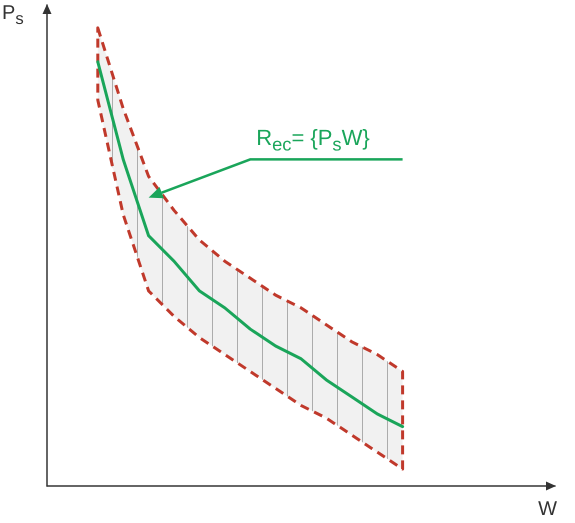 The width and height of the screenshot is (575, 523). Describe the element at coordinates (547, 509) in the screenshot. I see `x-axis-title: W` at that location.